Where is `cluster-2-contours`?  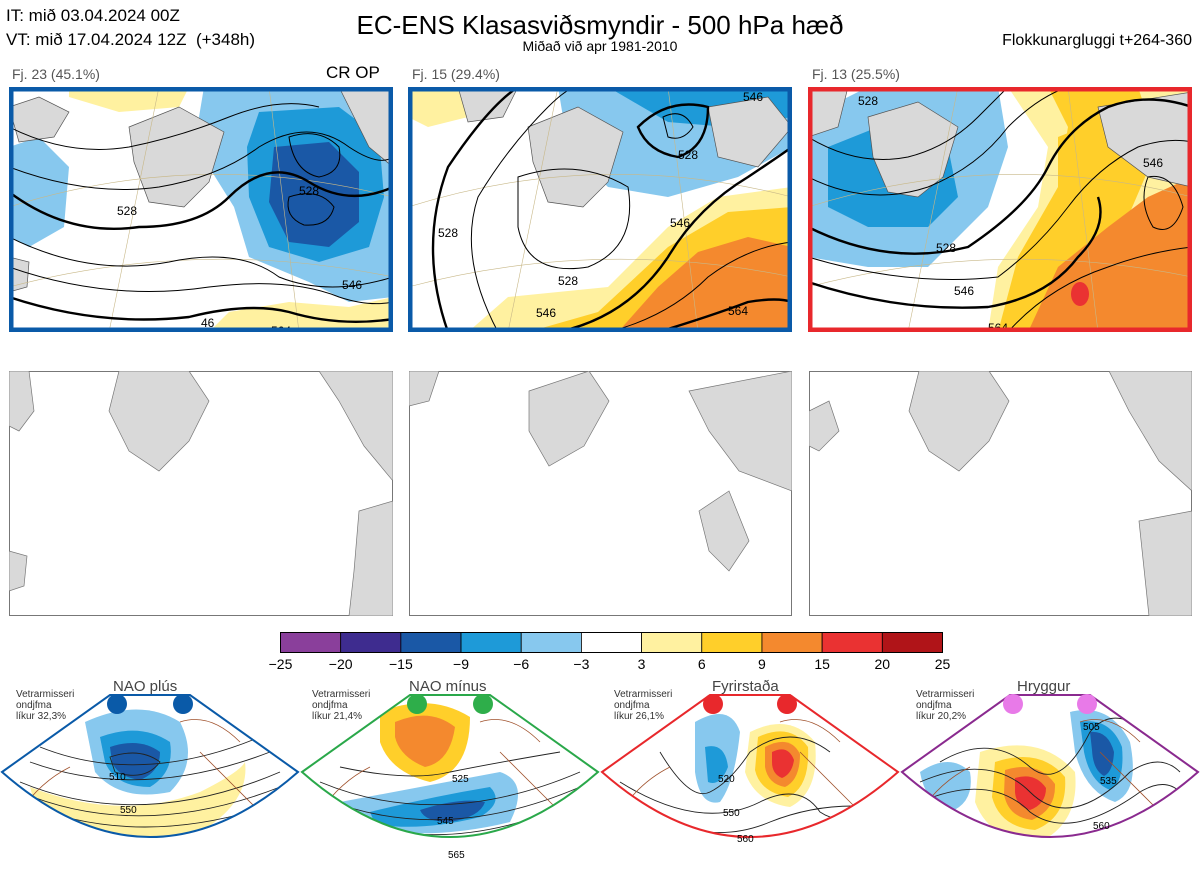 cluster-2-contours is located at coordinates (611, 209).